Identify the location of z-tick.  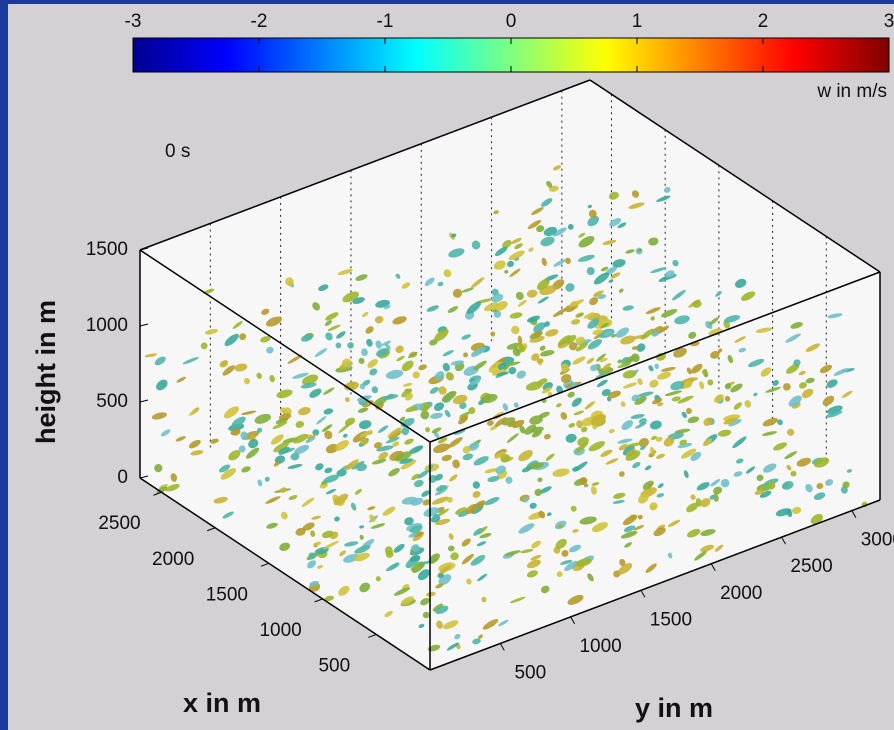
(144, 249).